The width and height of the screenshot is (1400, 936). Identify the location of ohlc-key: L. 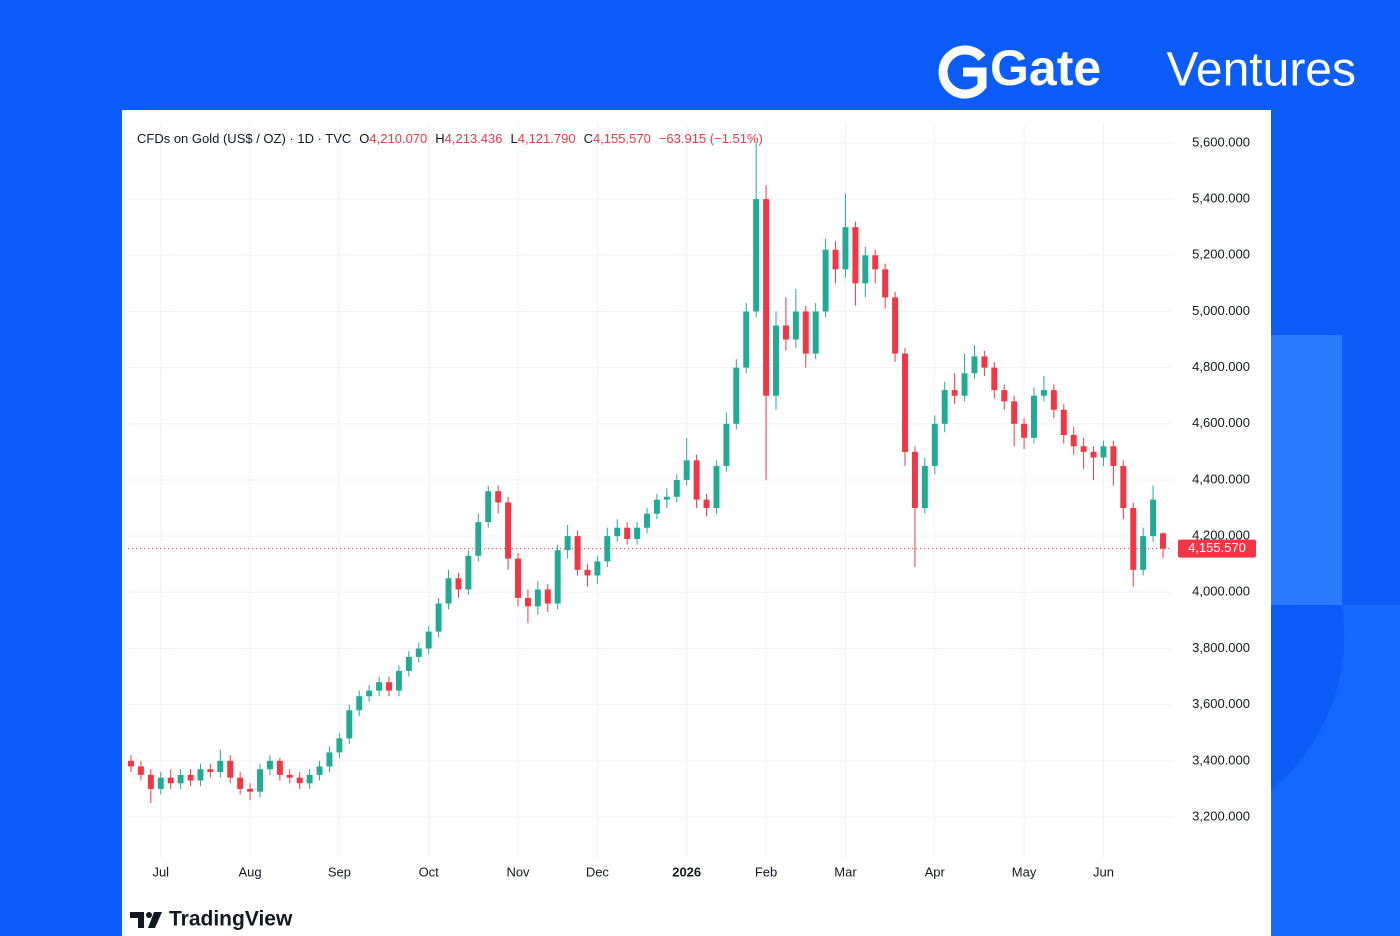
(514, 138).